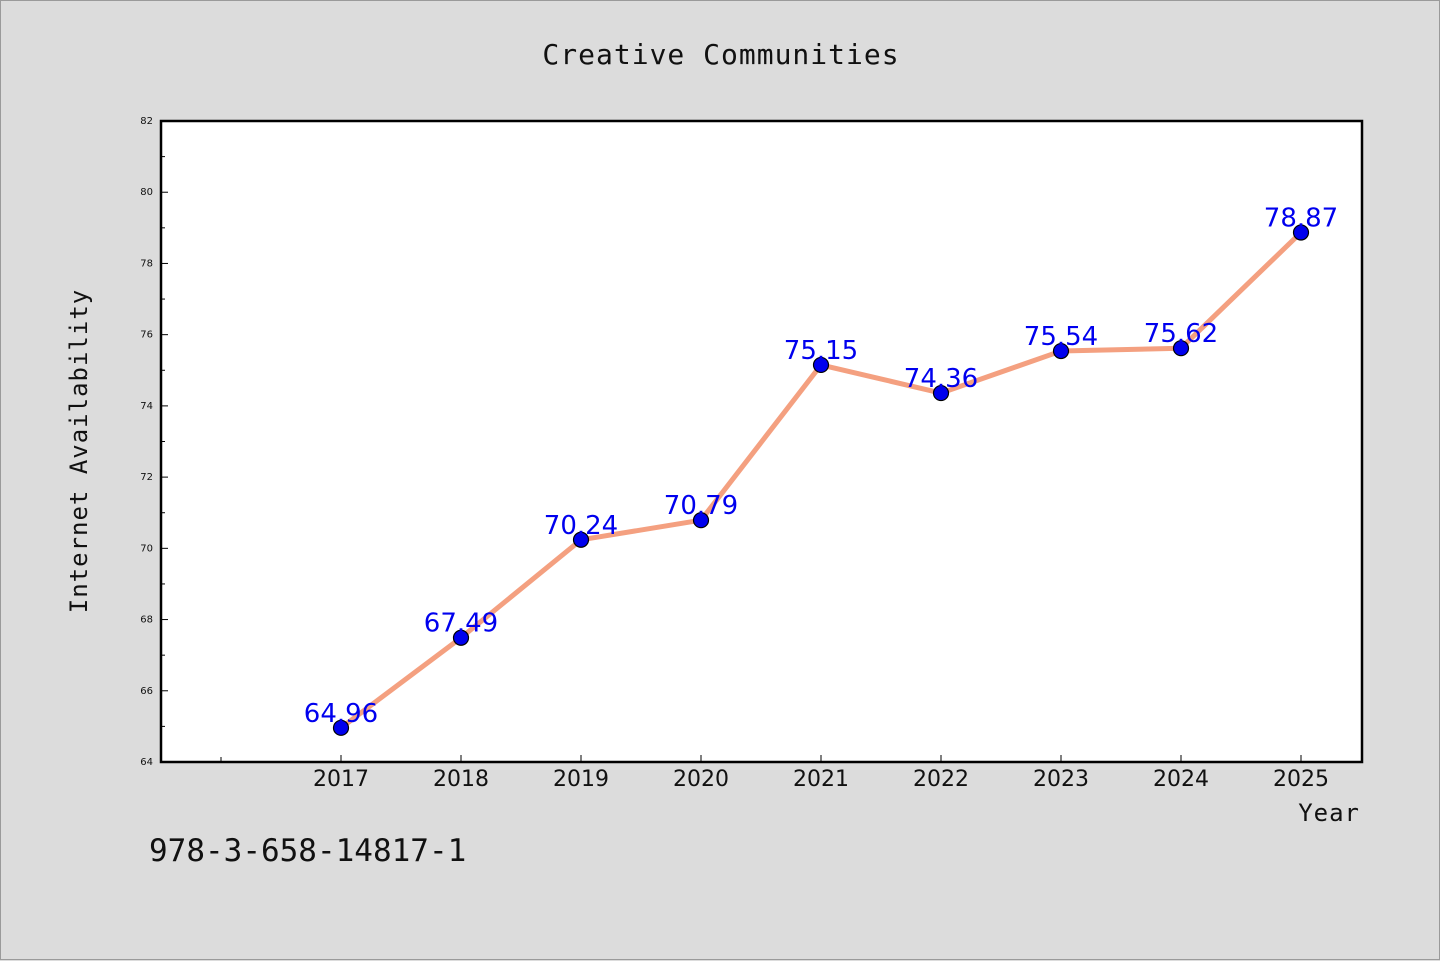 This screenshot has height=961, width=1440. What do you see at coordinates (146, 263) in the screenshot?
I see `y-tick-label: 78` at bounding box center [146, 263].